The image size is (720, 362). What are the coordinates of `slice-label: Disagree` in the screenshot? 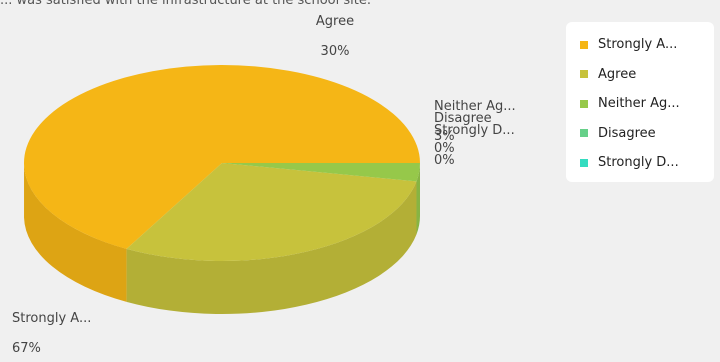 It's located at (463, 118).